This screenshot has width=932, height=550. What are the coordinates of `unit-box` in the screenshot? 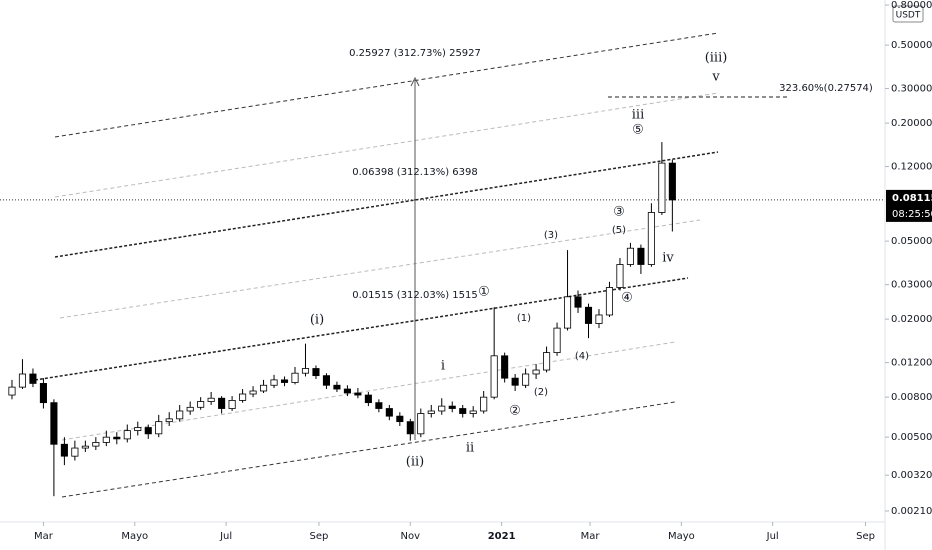 It's located at (908, 14).